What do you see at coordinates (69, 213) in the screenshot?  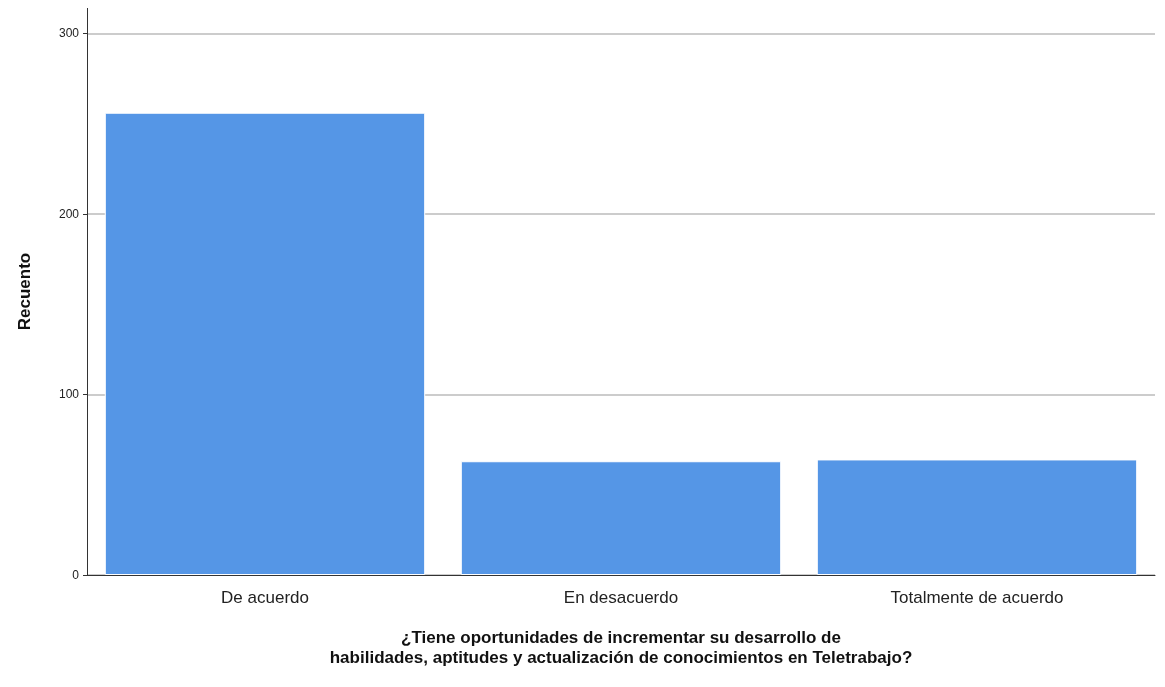 I see `y-tick-label: 200` at bounding box center [69, 213].